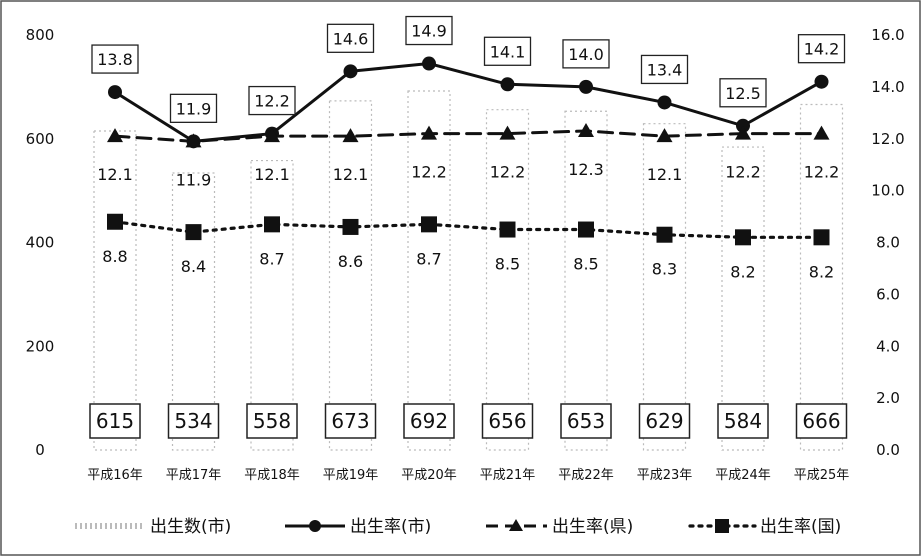 The height and width of the screenshot is (556, 921). I want to click on category-label: 平成25年, so click(822, 475).